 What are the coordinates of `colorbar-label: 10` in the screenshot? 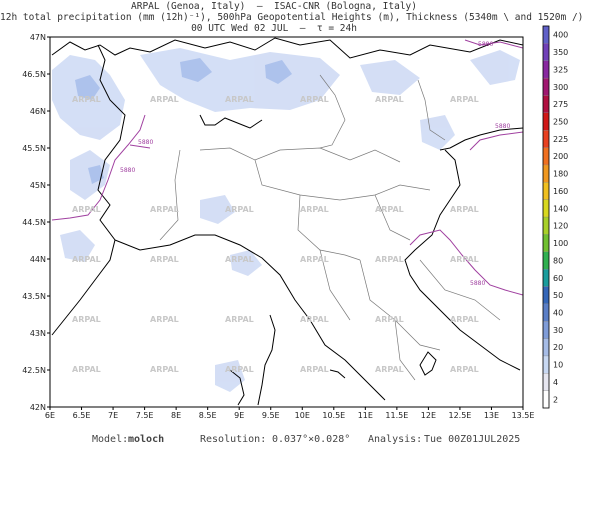 It's located at (558, 365).